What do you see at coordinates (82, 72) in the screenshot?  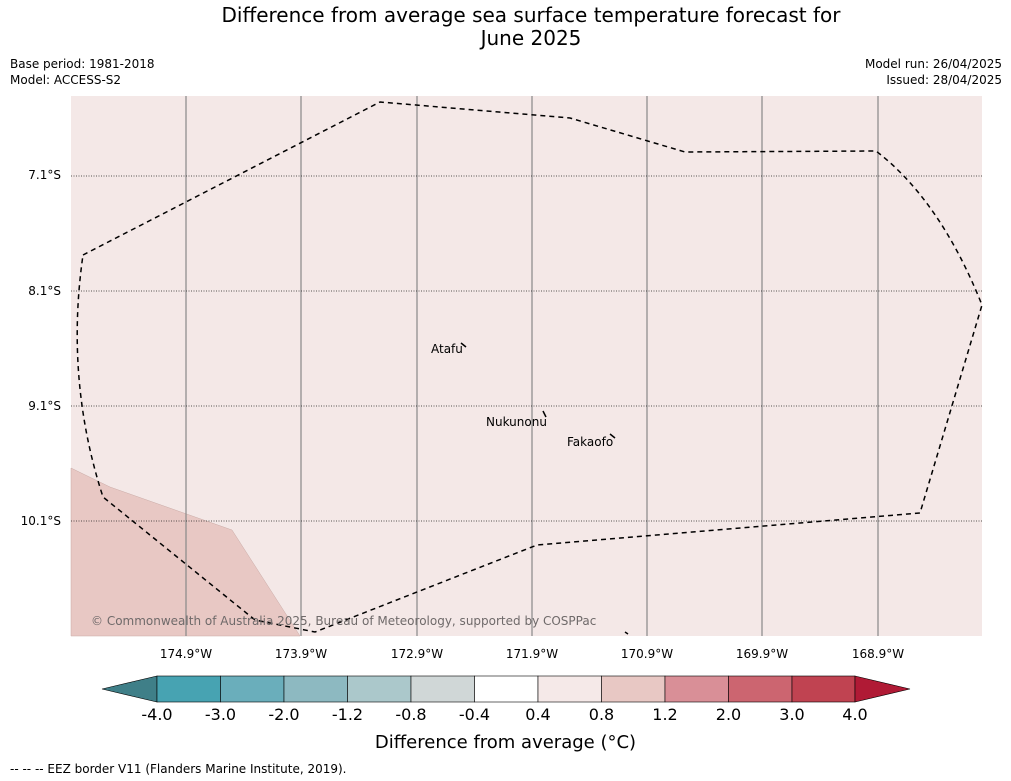 I see `metadata-left: Base period: 1981-2018 Model: ACCESS-S2` at bounding box center [82, 72].